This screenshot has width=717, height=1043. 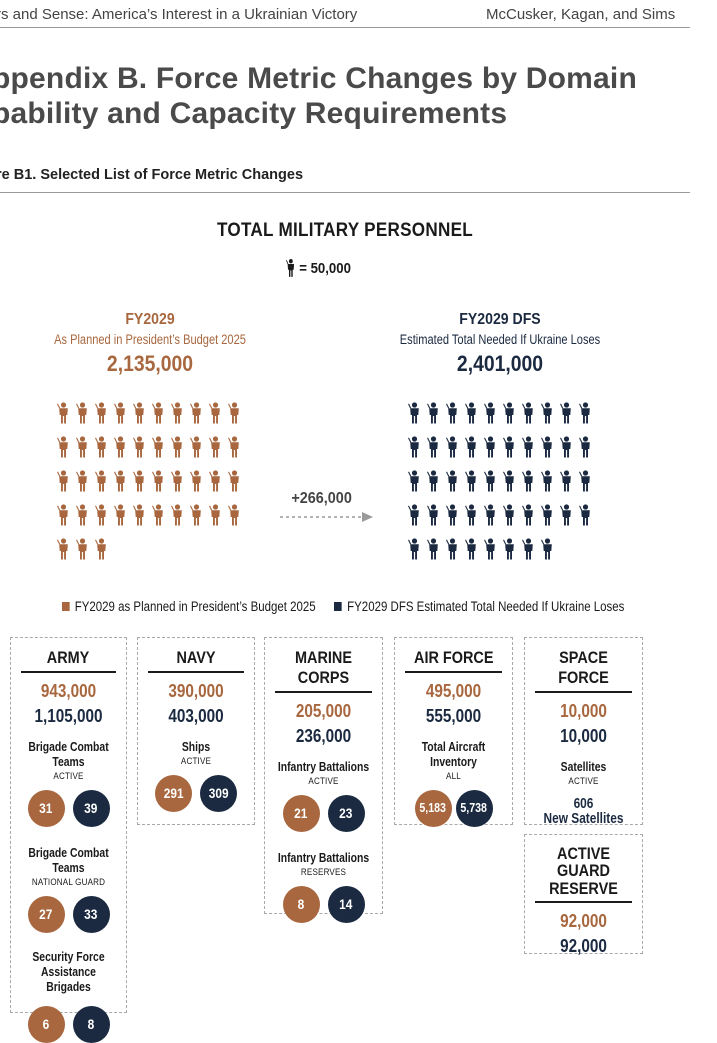 I want to click on marine-corps-title: MARINE CORPS, so click(x=323, y=667).